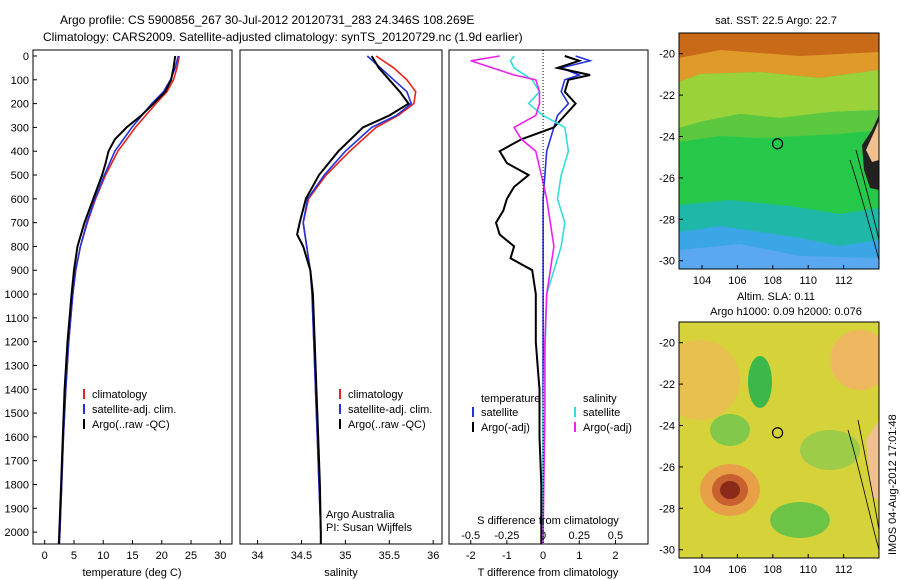 This screenshot has height=580, width=900. What do you see at coordinates (17, 343) in the screenshot?
I see `y-tick-label: 1200` at bounding box center [17, 343].